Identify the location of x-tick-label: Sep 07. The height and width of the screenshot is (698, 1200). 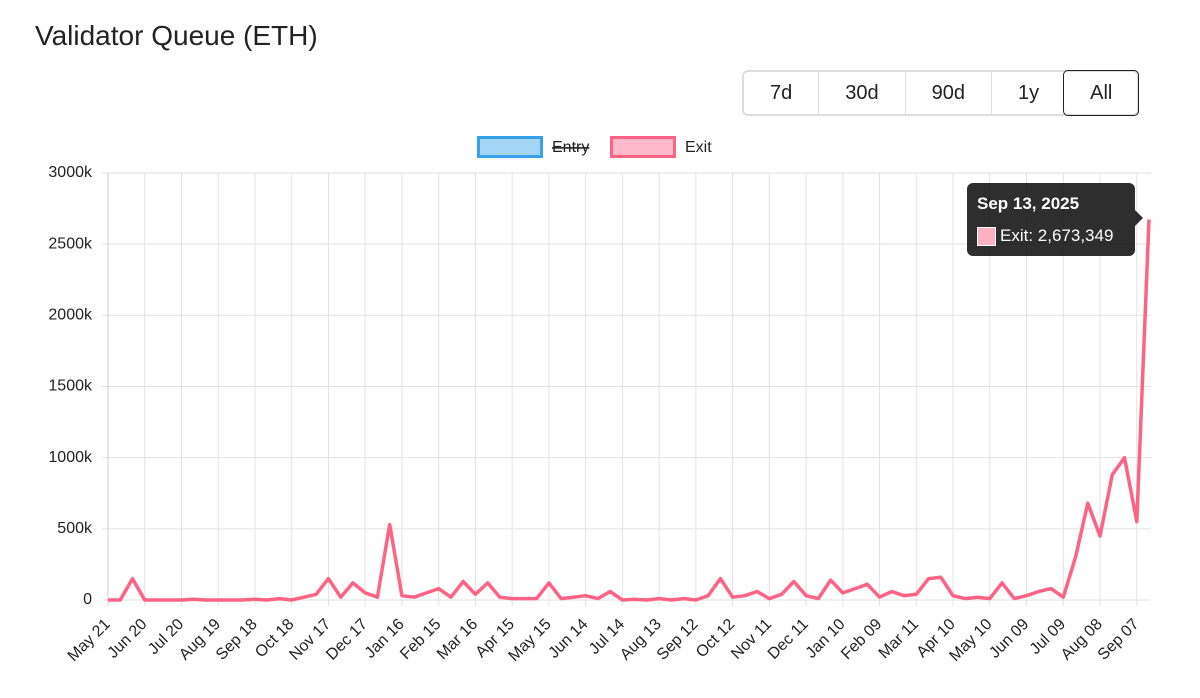
(1119, 640).